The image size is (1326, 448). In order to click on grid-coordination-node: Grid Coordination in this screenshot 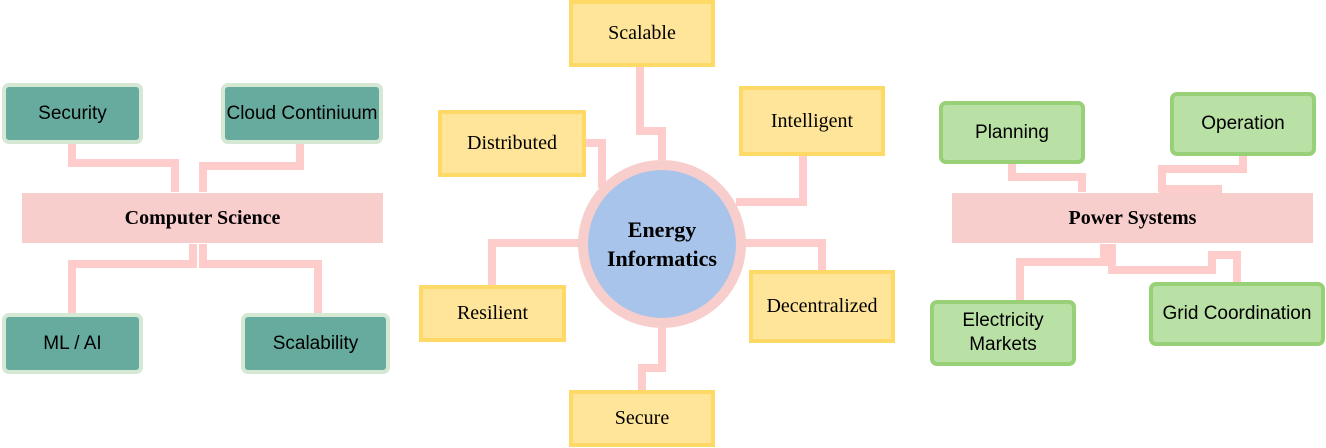, I will do `click(1237, 314)`.